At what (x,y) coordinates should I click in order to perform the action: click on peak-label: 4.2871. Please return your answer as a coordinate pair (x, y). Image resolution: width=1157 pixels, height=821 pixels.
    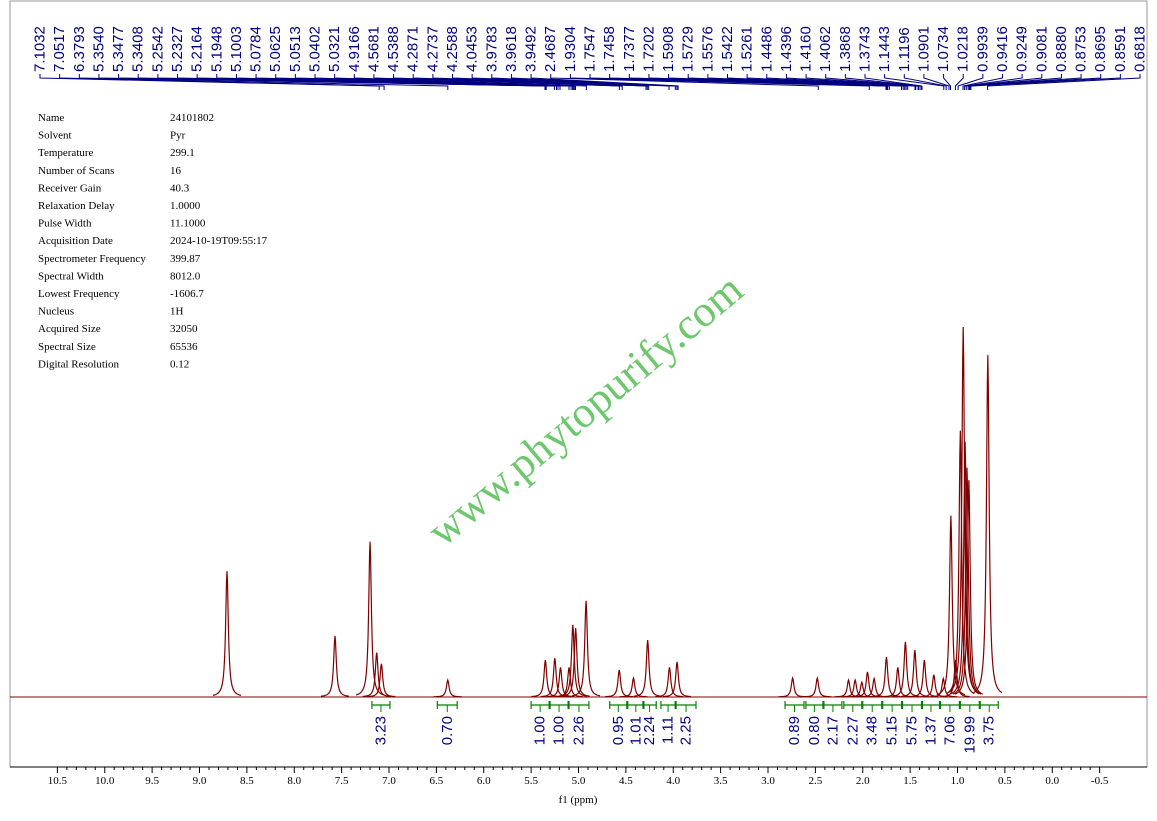
    Looking at the image, I should click on (413, 49).